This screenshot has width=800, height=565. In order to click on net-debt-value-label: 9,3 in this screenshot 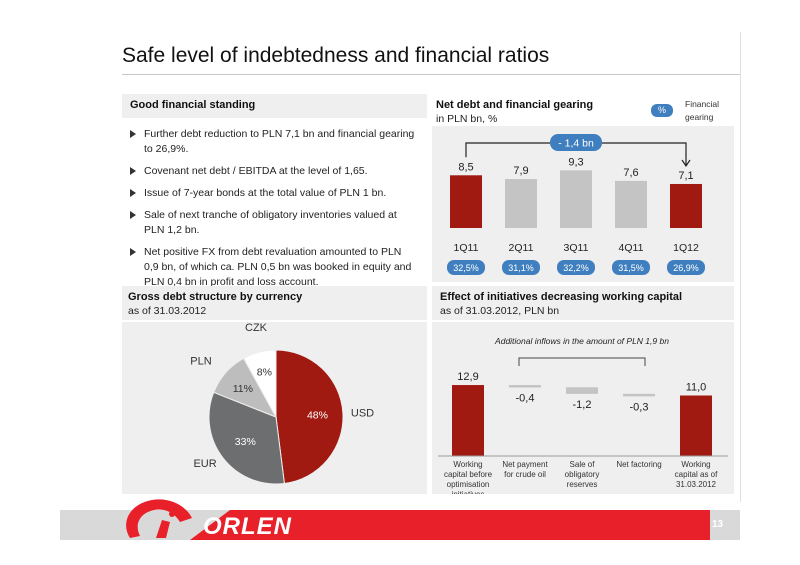, I will do `click(575, 162)`.